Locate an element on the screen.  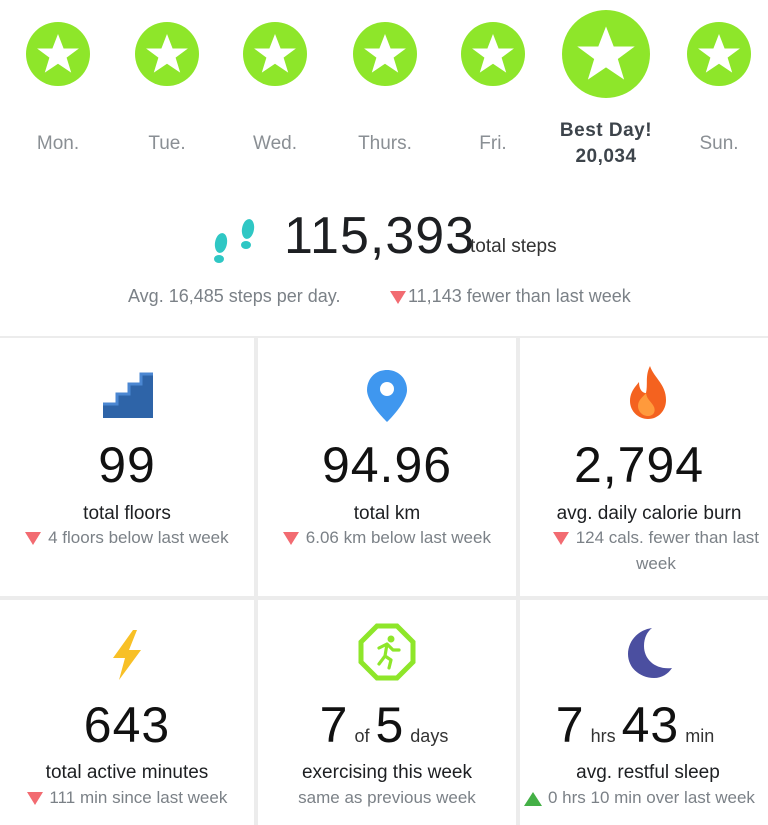
exercise-of: of is located at coordinates (362, 736).